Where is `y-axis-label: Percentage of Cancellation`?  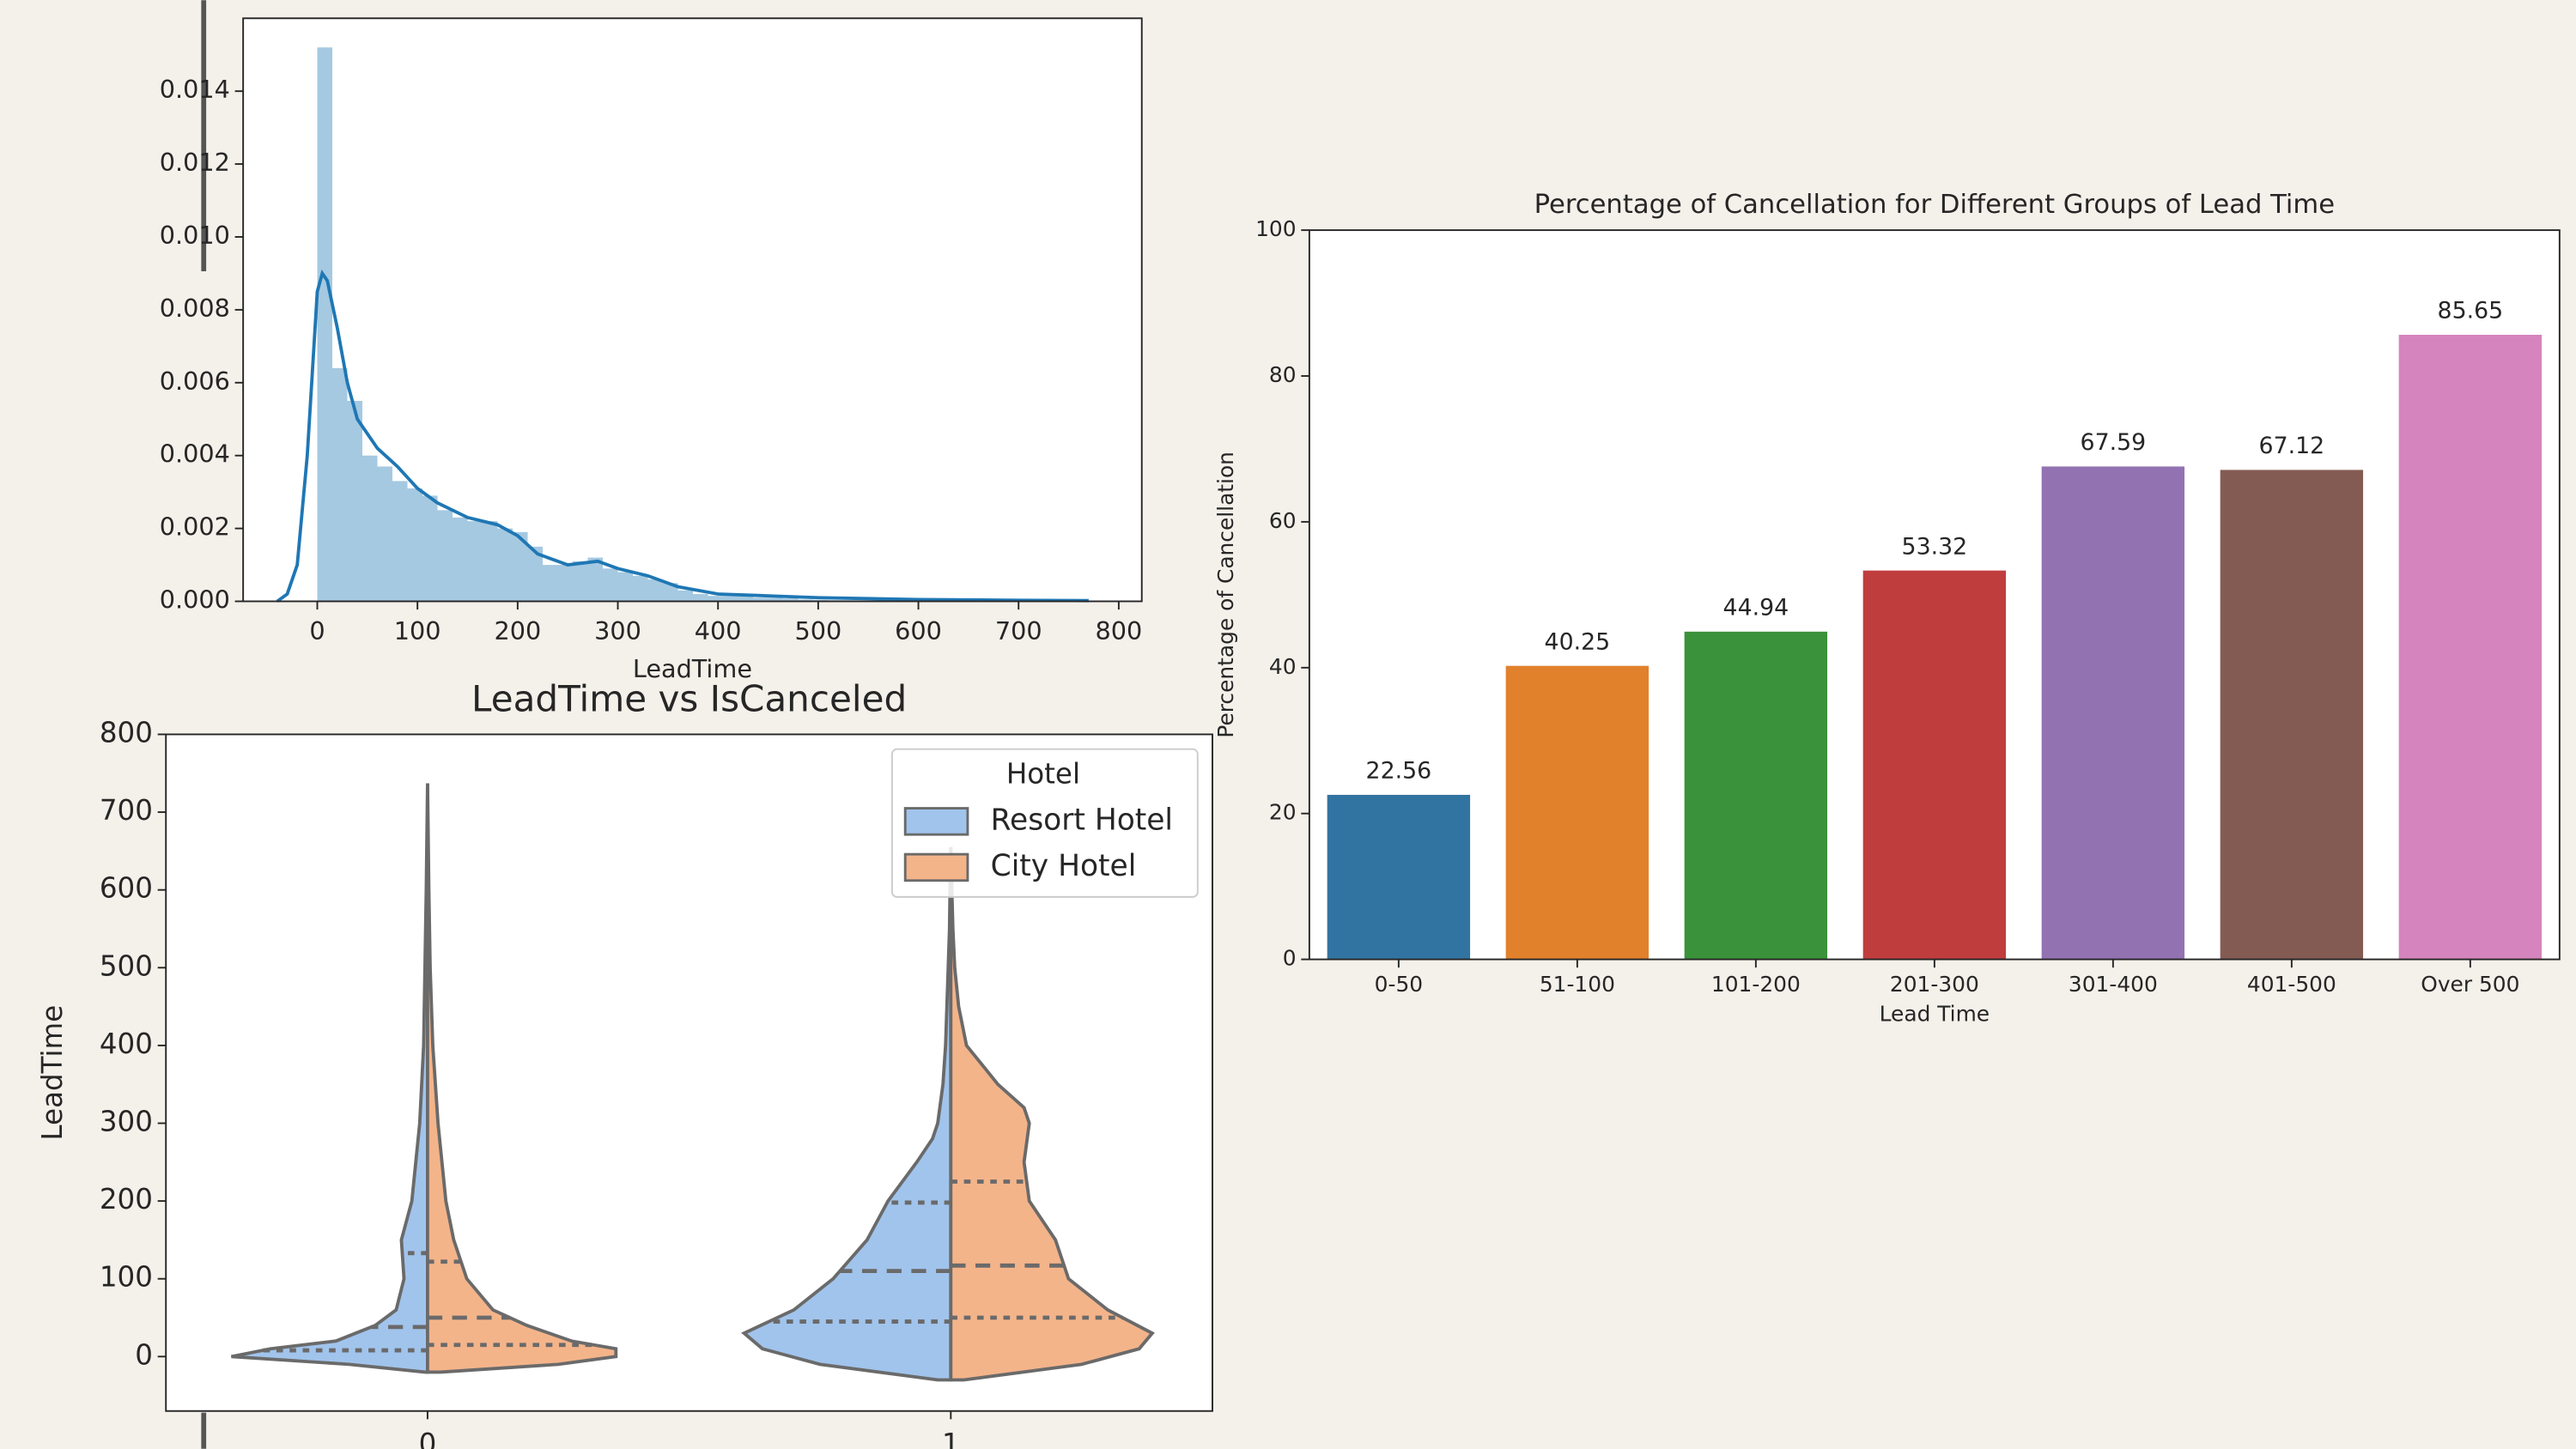 y-axis-label: Percentage of Cancellation is located at coordinates (1225, 595).